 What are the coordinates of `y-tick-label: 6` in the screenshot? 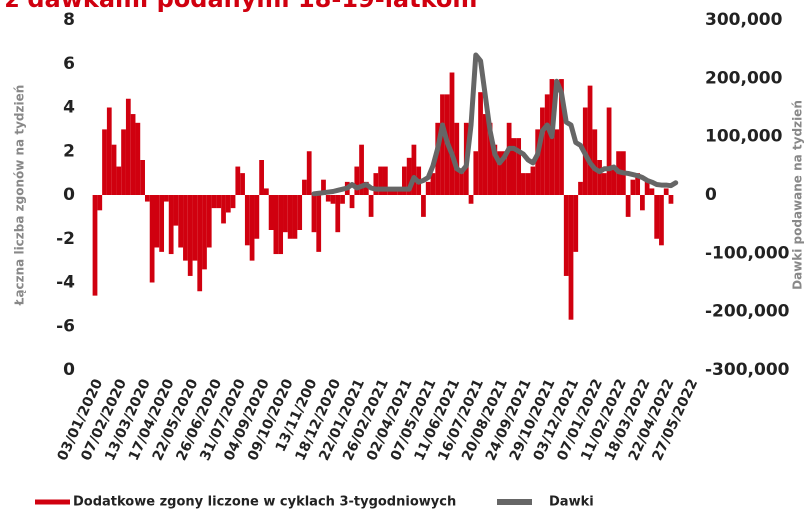 It's located at (69, 64).